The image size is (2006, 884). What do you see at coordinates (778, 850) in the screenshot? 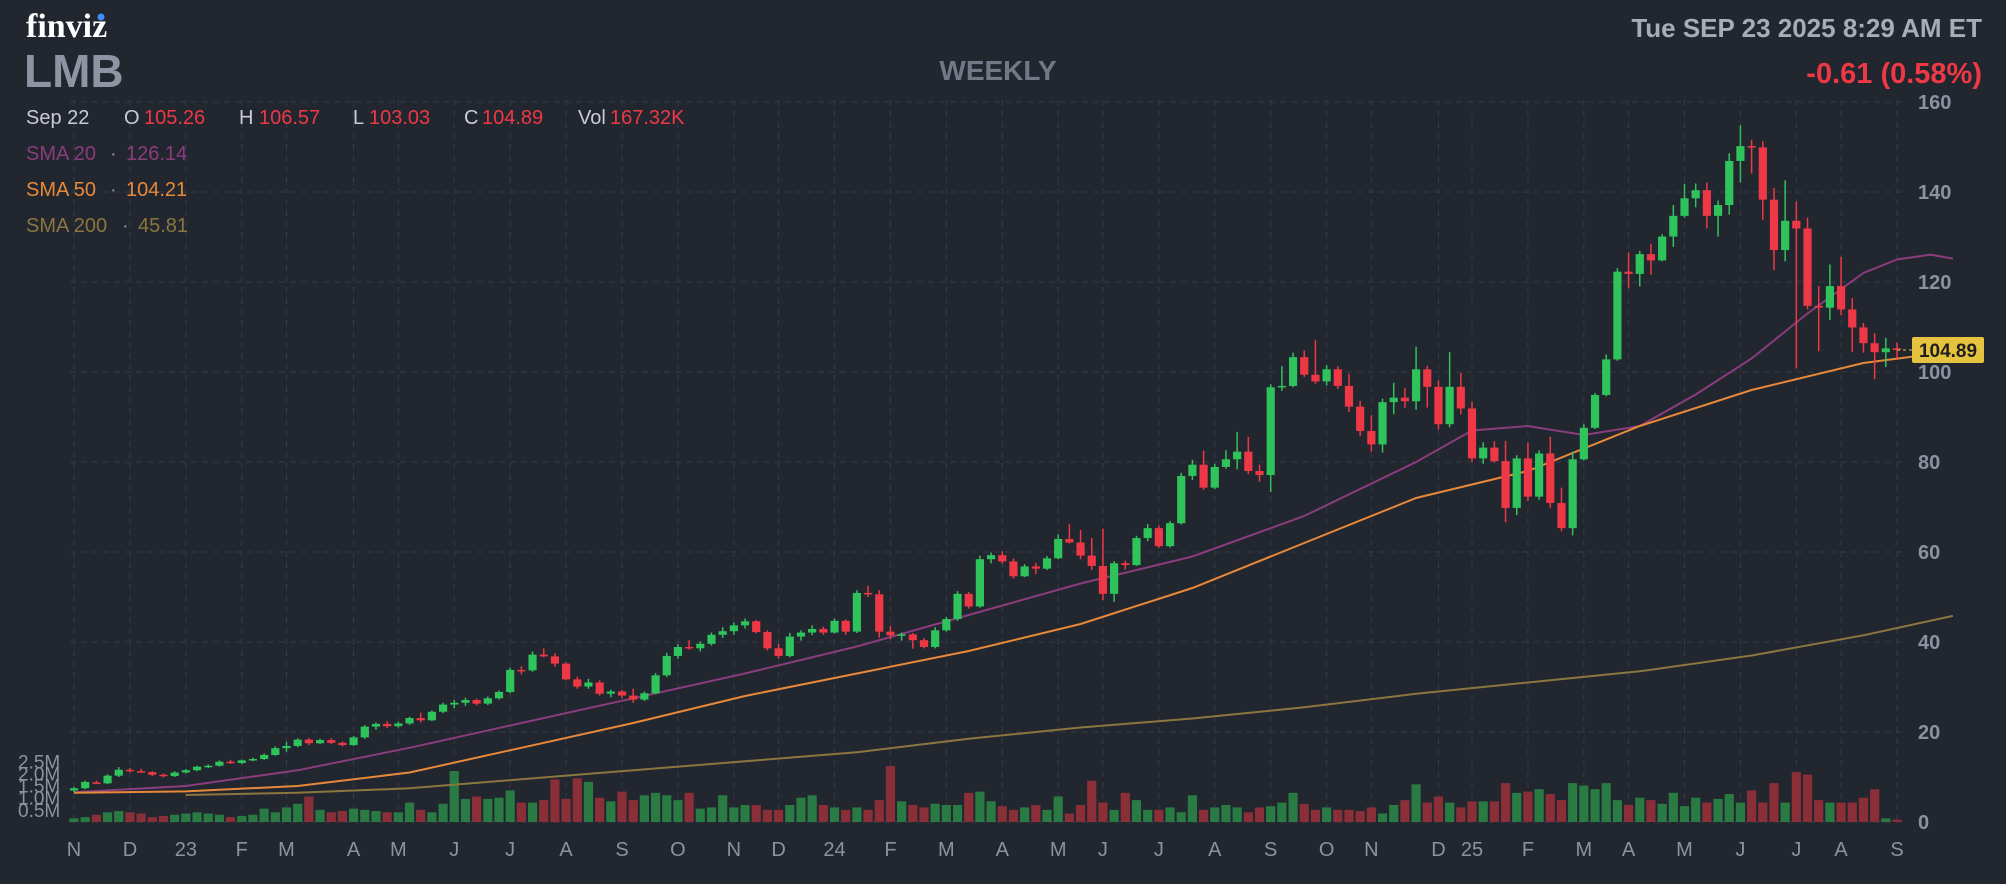
I see `time-tick-label: D` at bounding box center [778, 850].